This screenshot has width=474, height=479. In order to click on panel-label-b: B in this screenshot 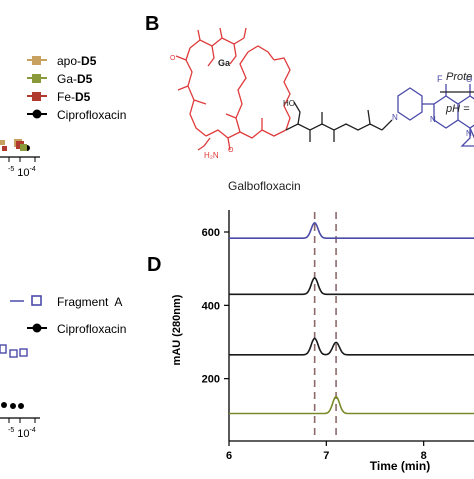, I will do `click(152, 24)`.